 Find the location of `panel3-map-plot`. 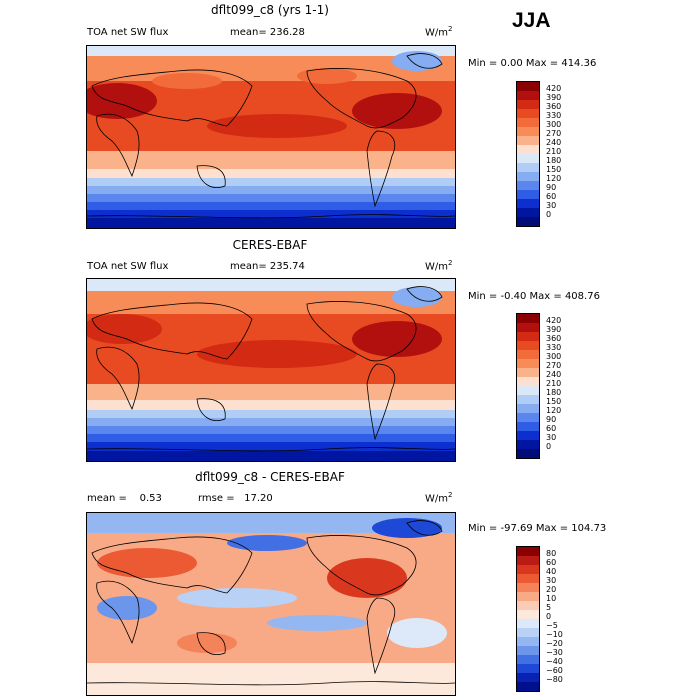

panel3-map-plot is located at coordinates (271, 604).